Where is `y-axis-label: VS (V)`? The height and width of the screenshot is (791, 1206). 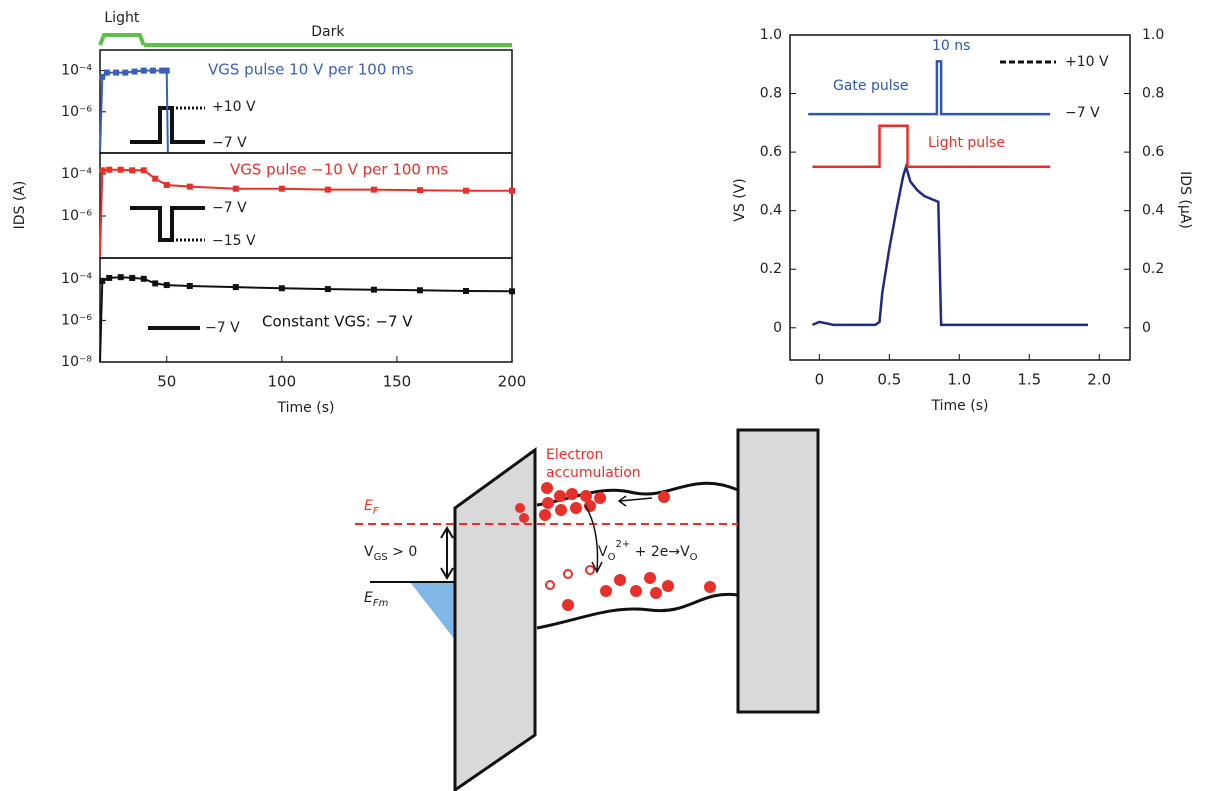 y-axis-label: VS (V) is located at coordinates (740, 199).